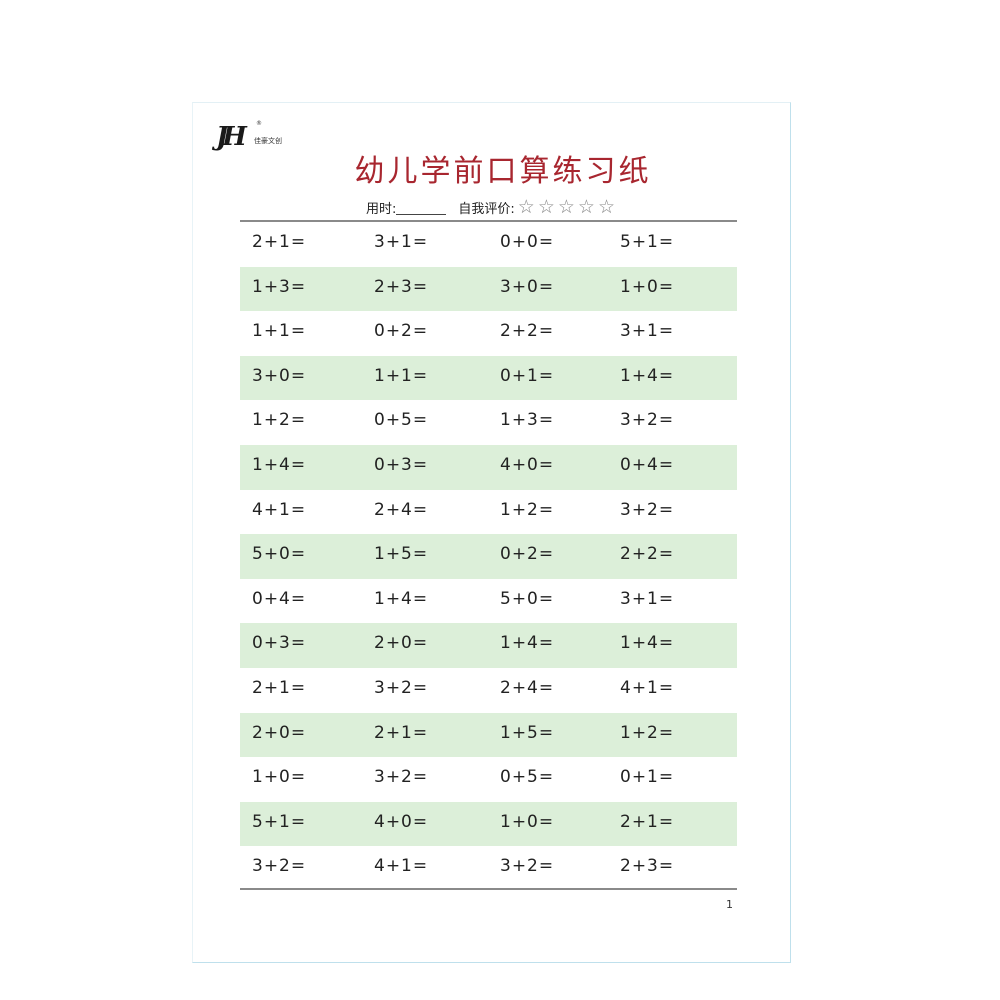  I want to click on table-row: 3+2= 4+1= 3+2= 2+3=, so click(488, 868).